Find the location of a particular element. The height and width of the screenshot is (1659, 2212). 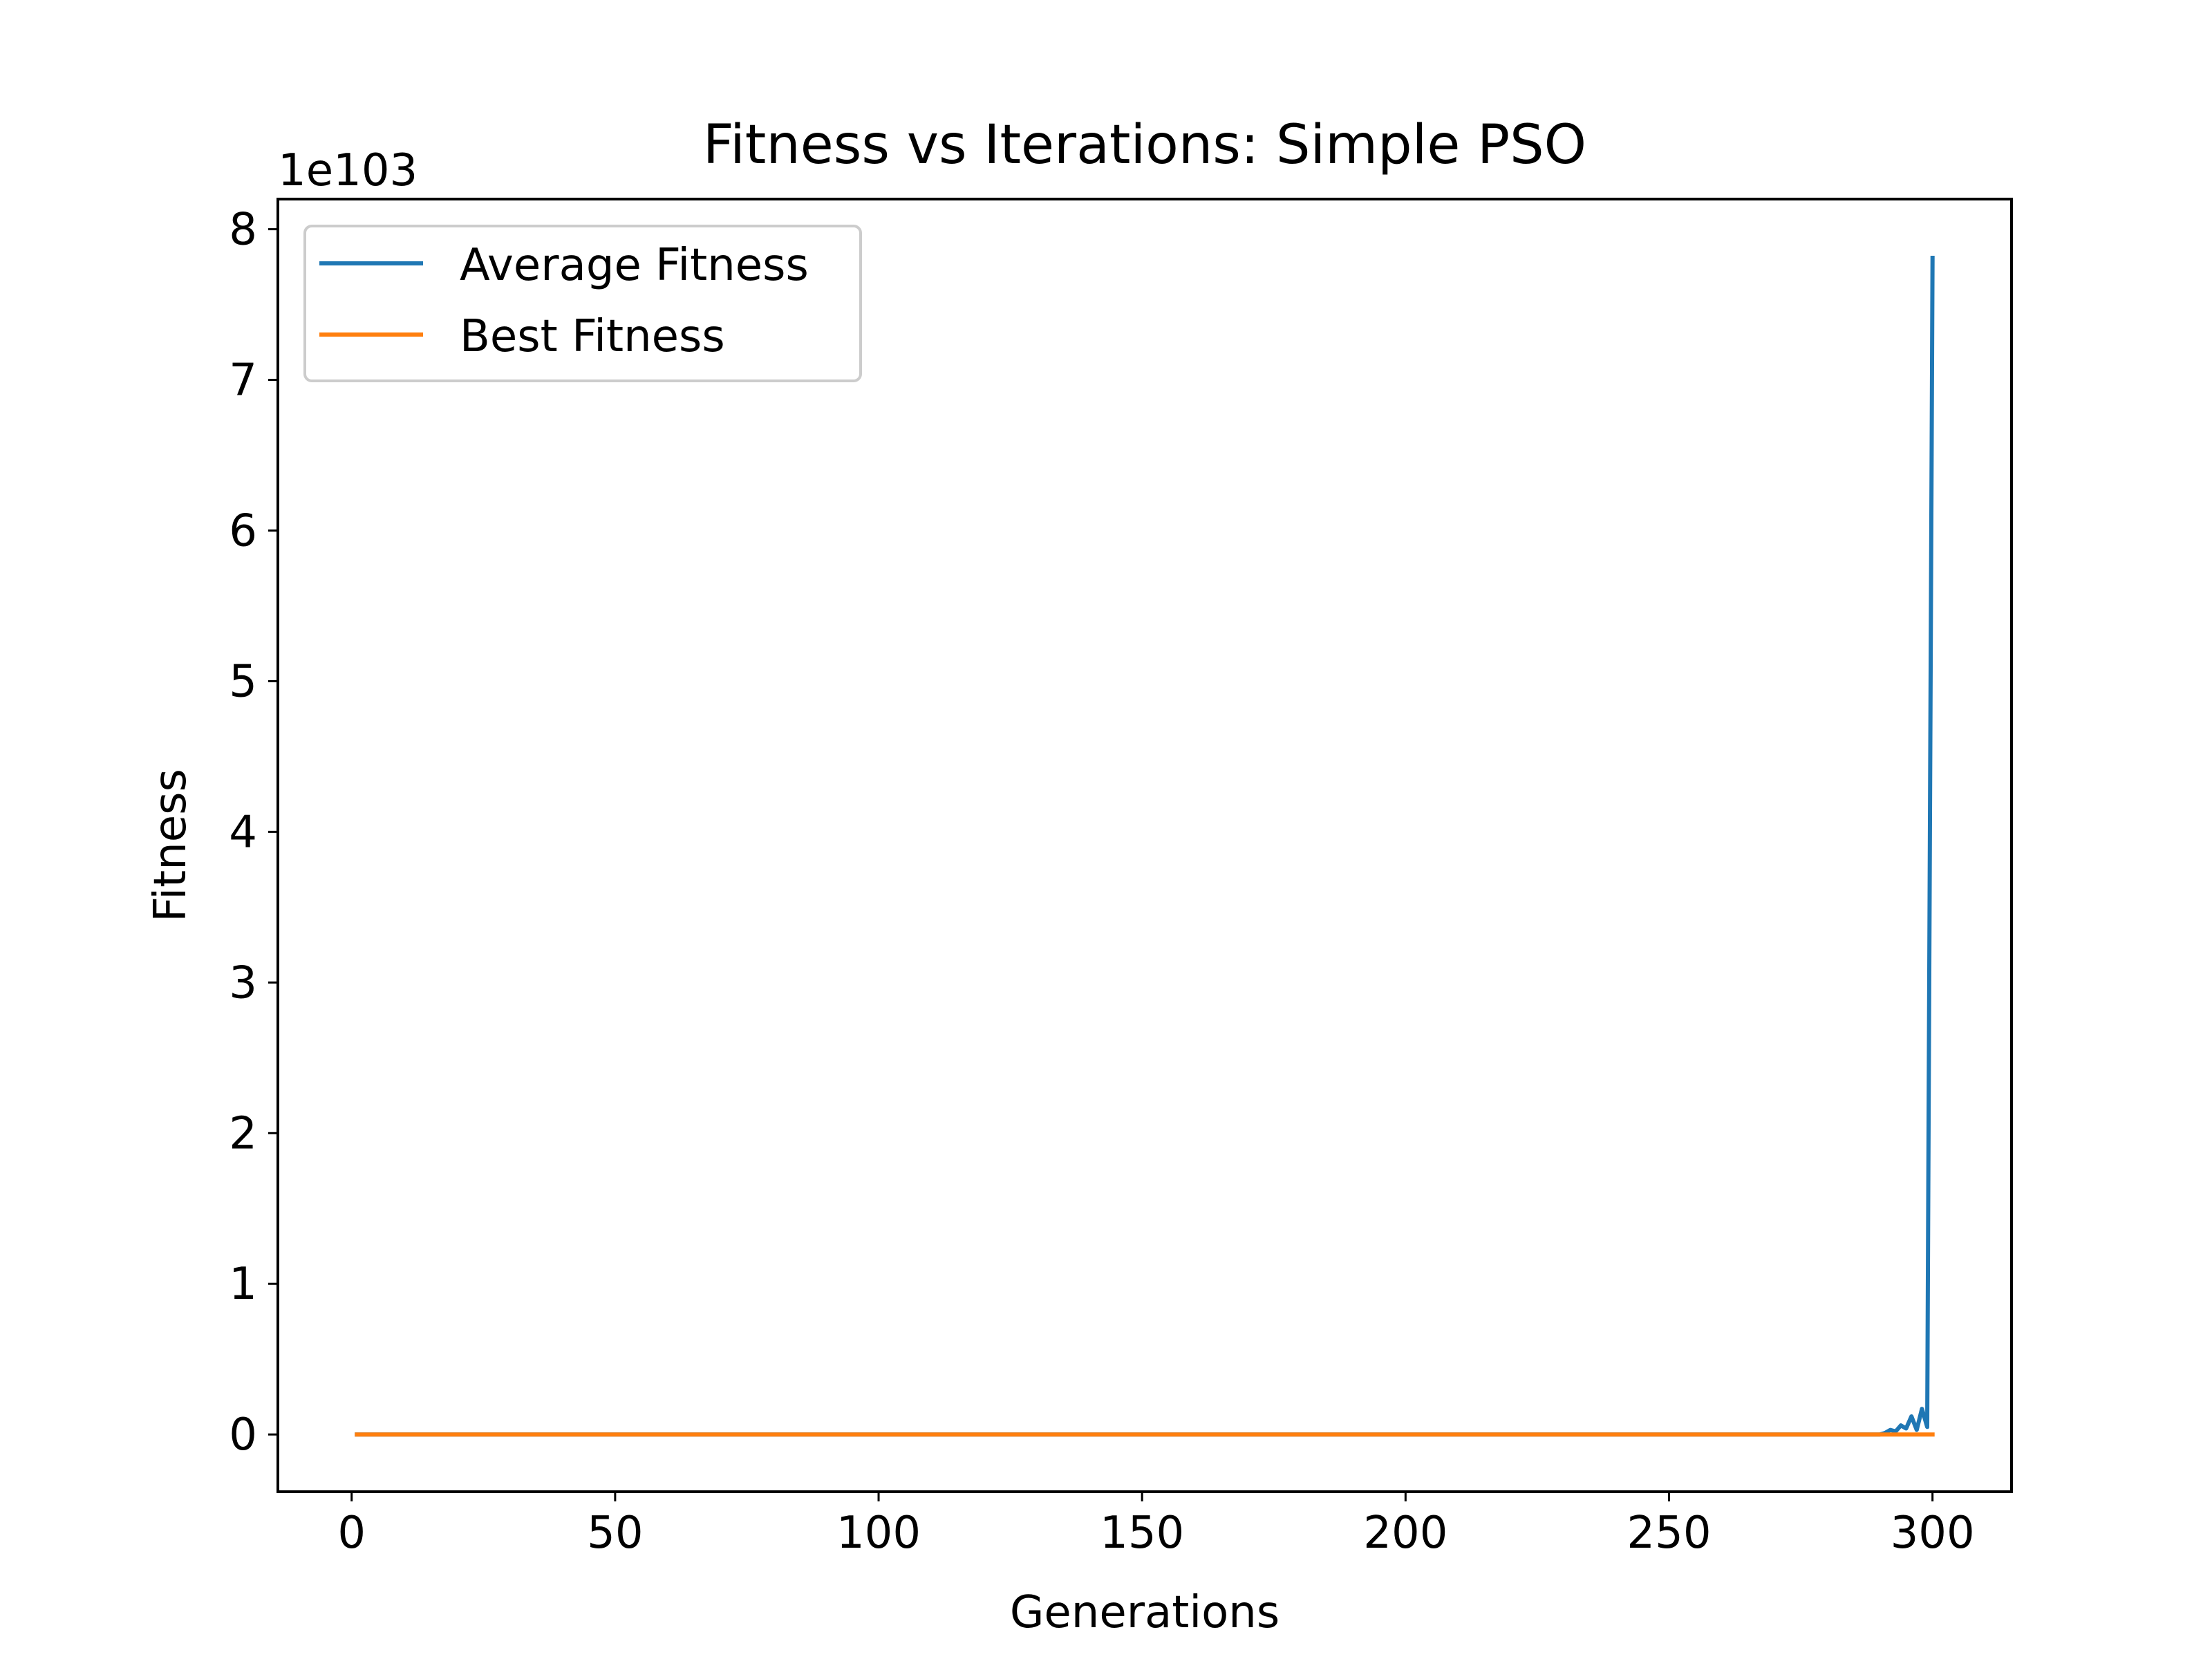

y-offset-text: 1e103 is located at coordinates (348, 170).